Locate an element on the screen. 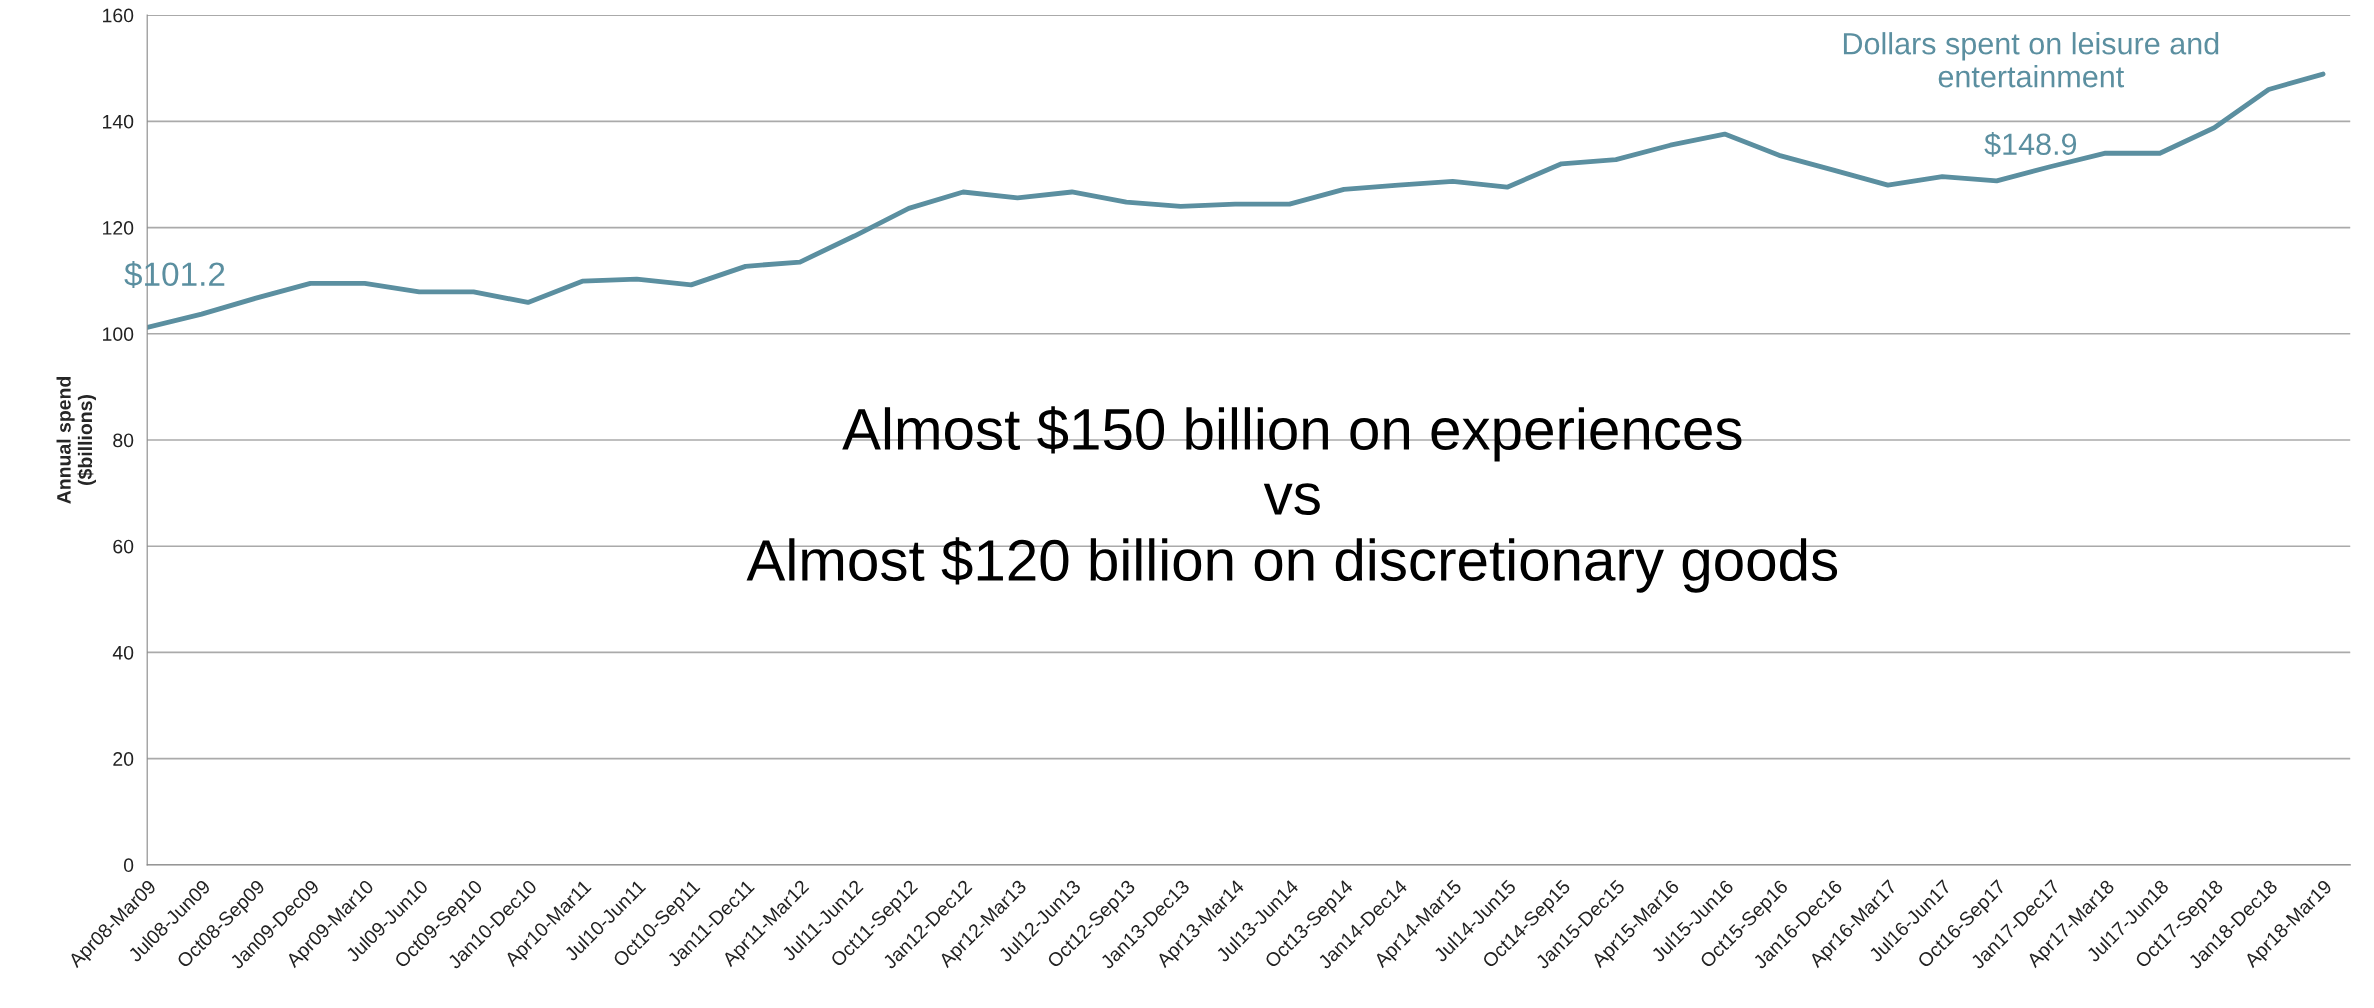 This screenshot has width=2374, height=1008. y-tick-label: 20 is located at coordinates (123, 759).